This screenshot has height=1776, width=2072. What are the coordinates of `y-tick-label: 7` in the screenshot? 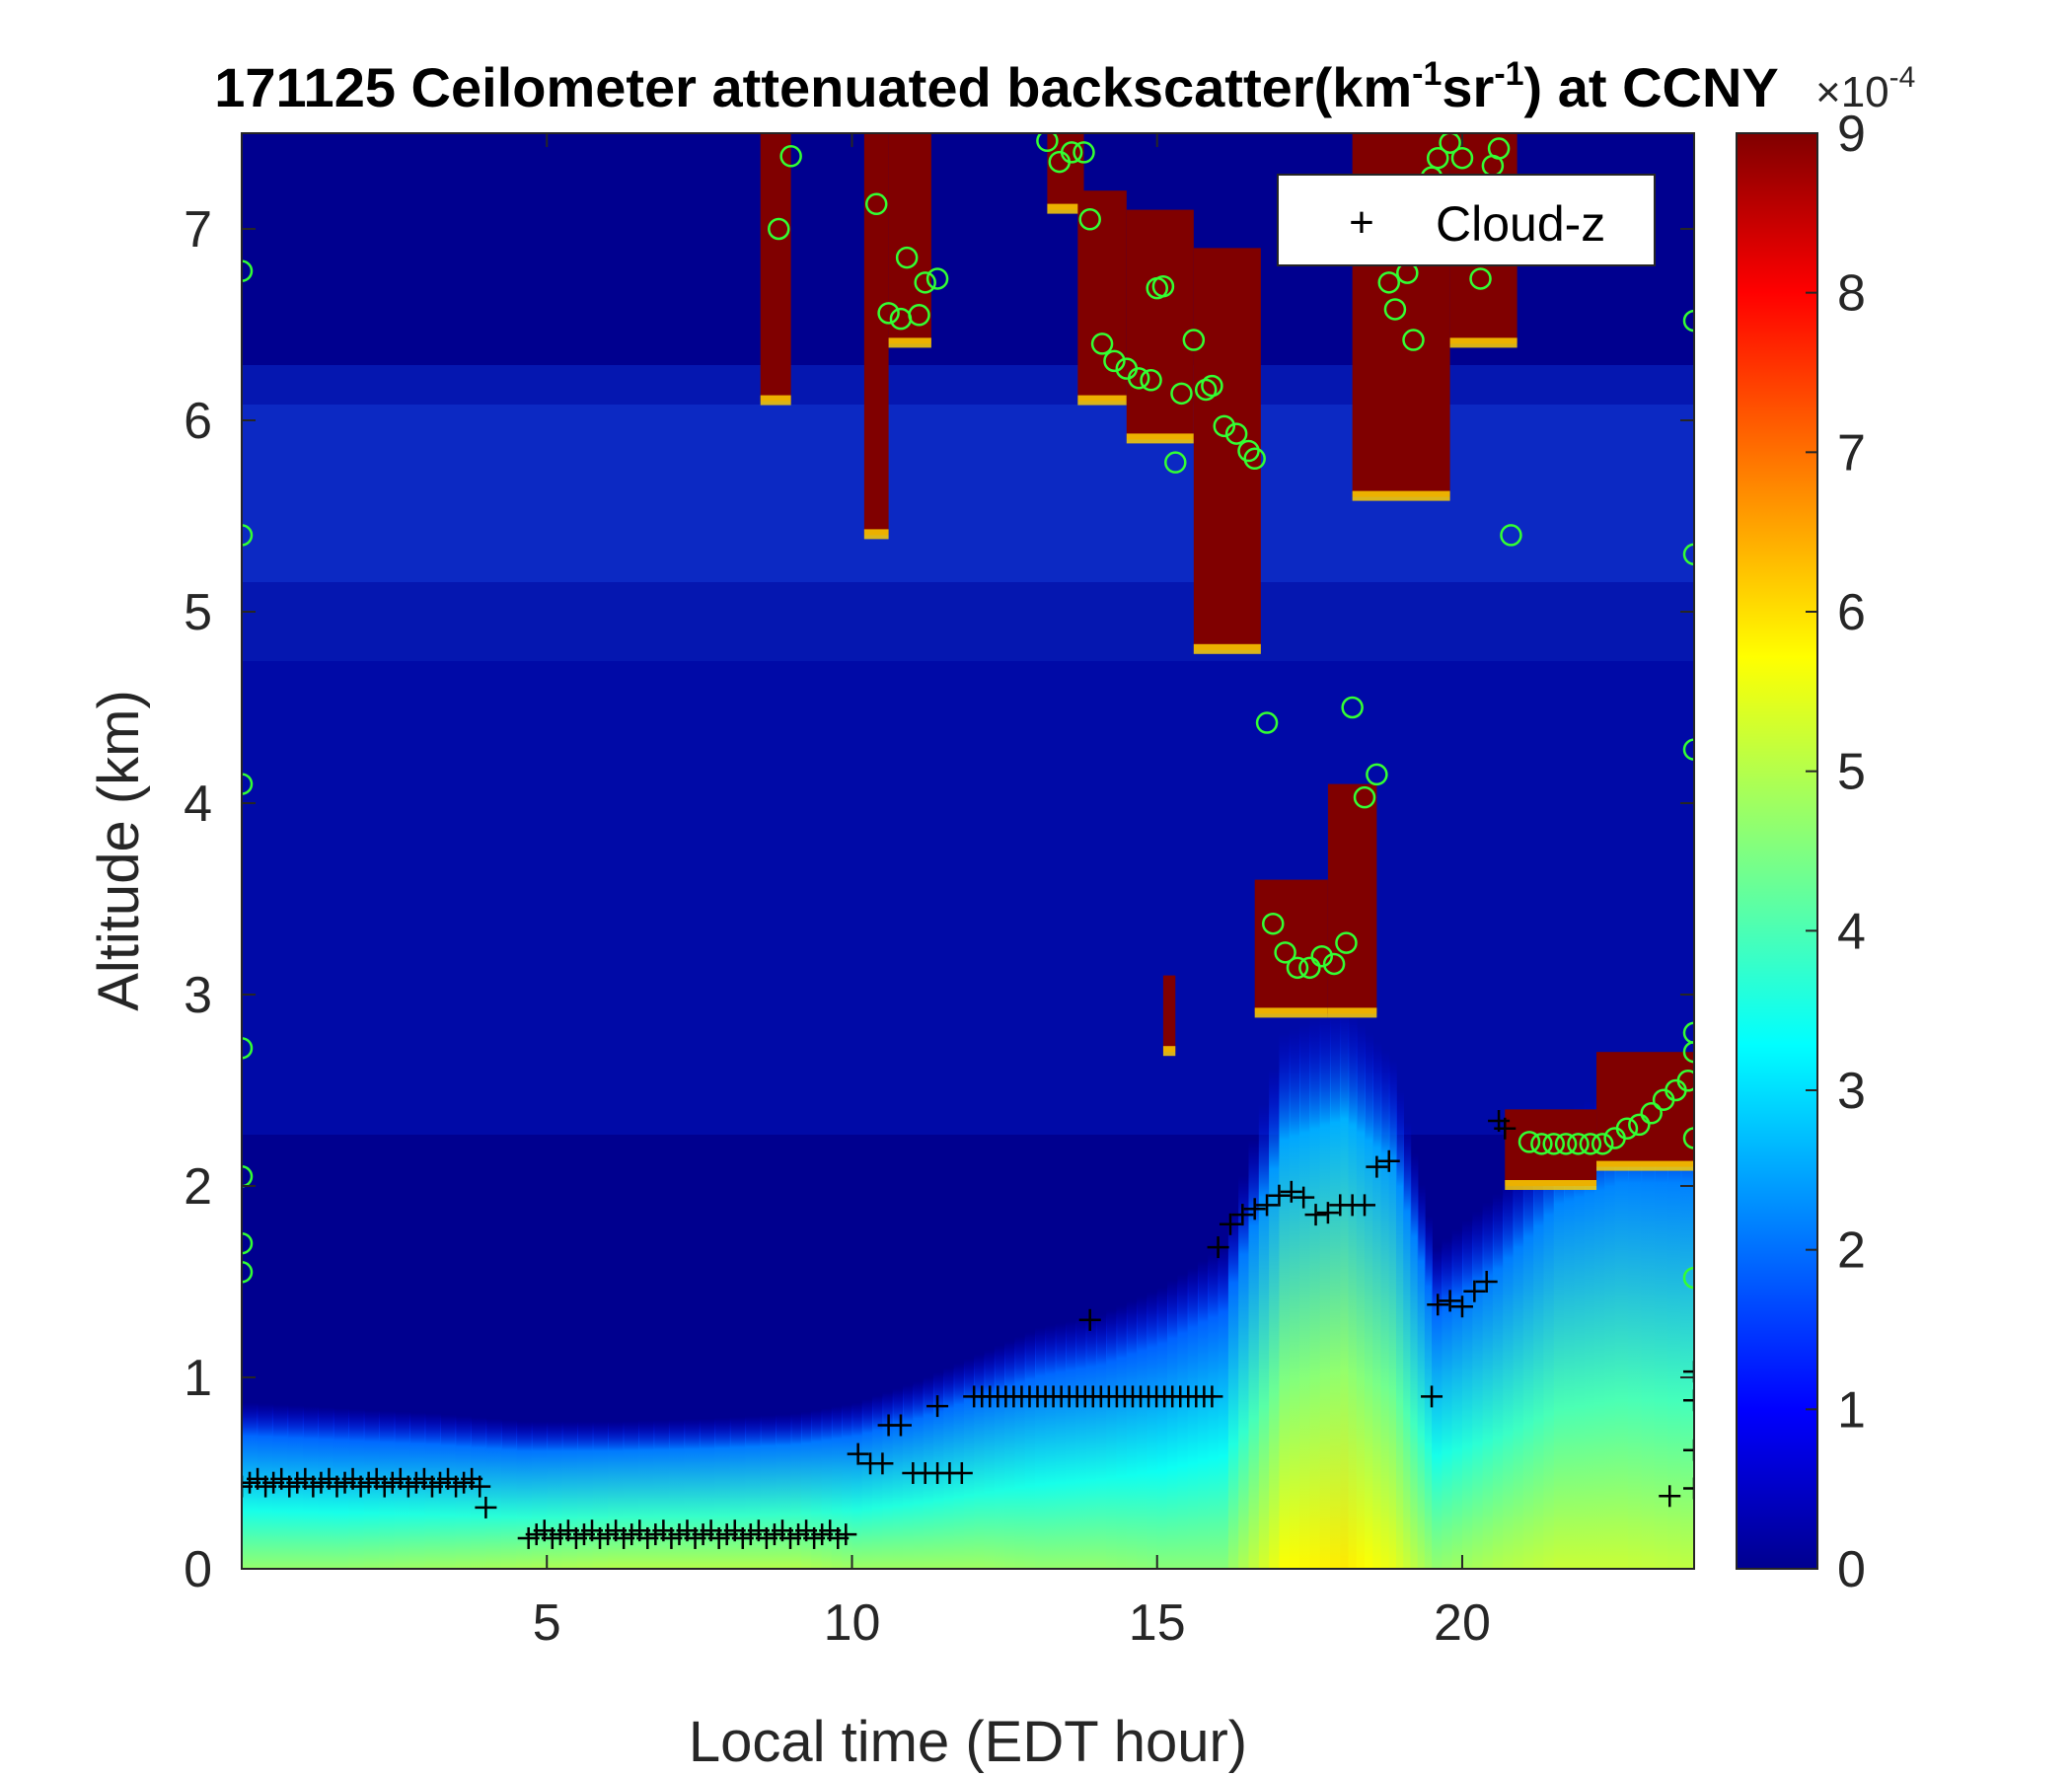 It's located at (198, 230).